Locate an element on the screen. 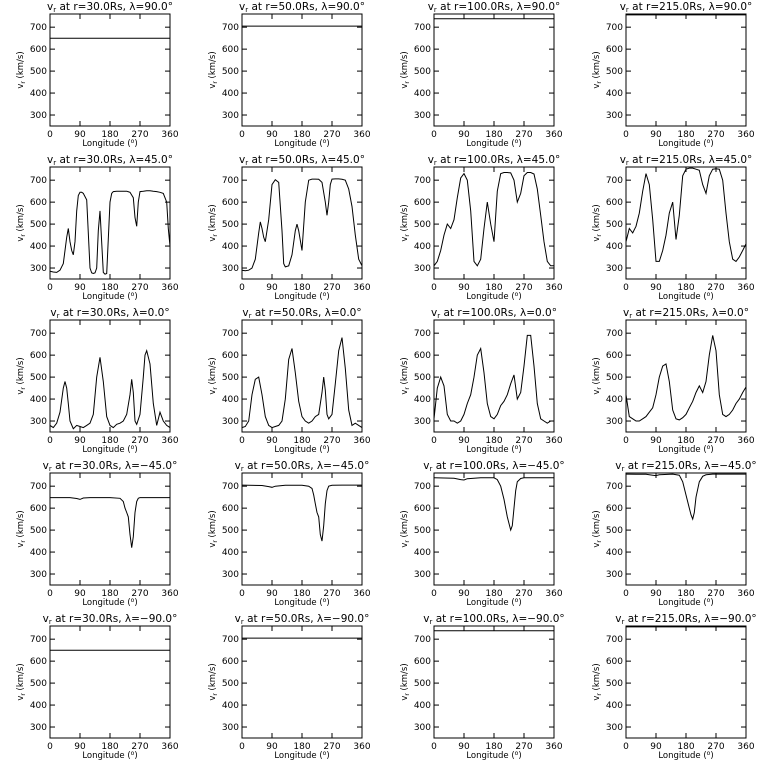 This screenshot has height=773, width=768. subplot-title: vr at r=50.0Rs, λ=90.0° is located at coordinates (302, 7).